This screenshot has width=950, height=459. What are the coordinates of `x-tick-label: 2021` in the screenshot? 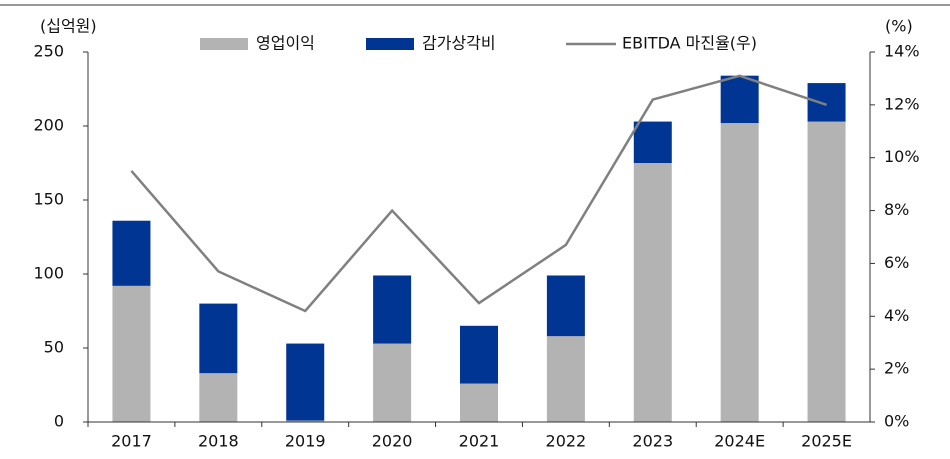 It's located at (479, 441).